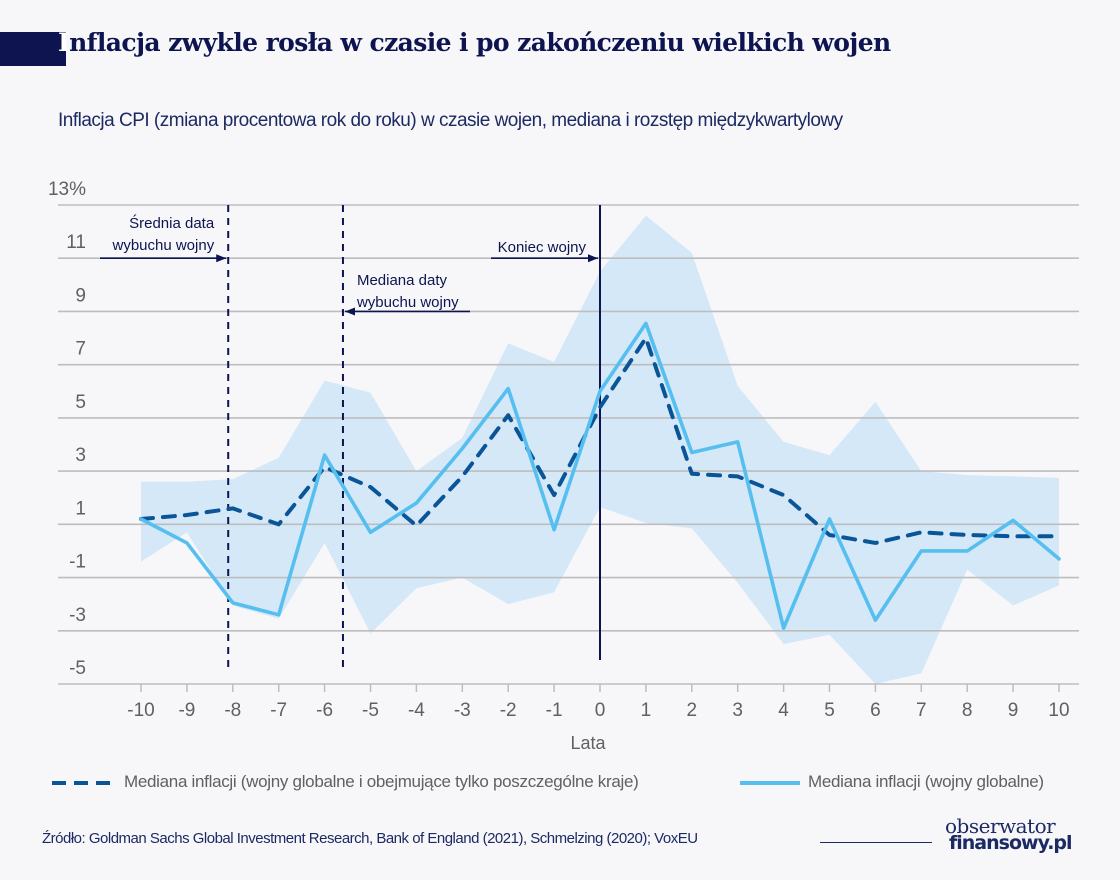  I want to click on x-tick-label: -1, so click(554, 710).